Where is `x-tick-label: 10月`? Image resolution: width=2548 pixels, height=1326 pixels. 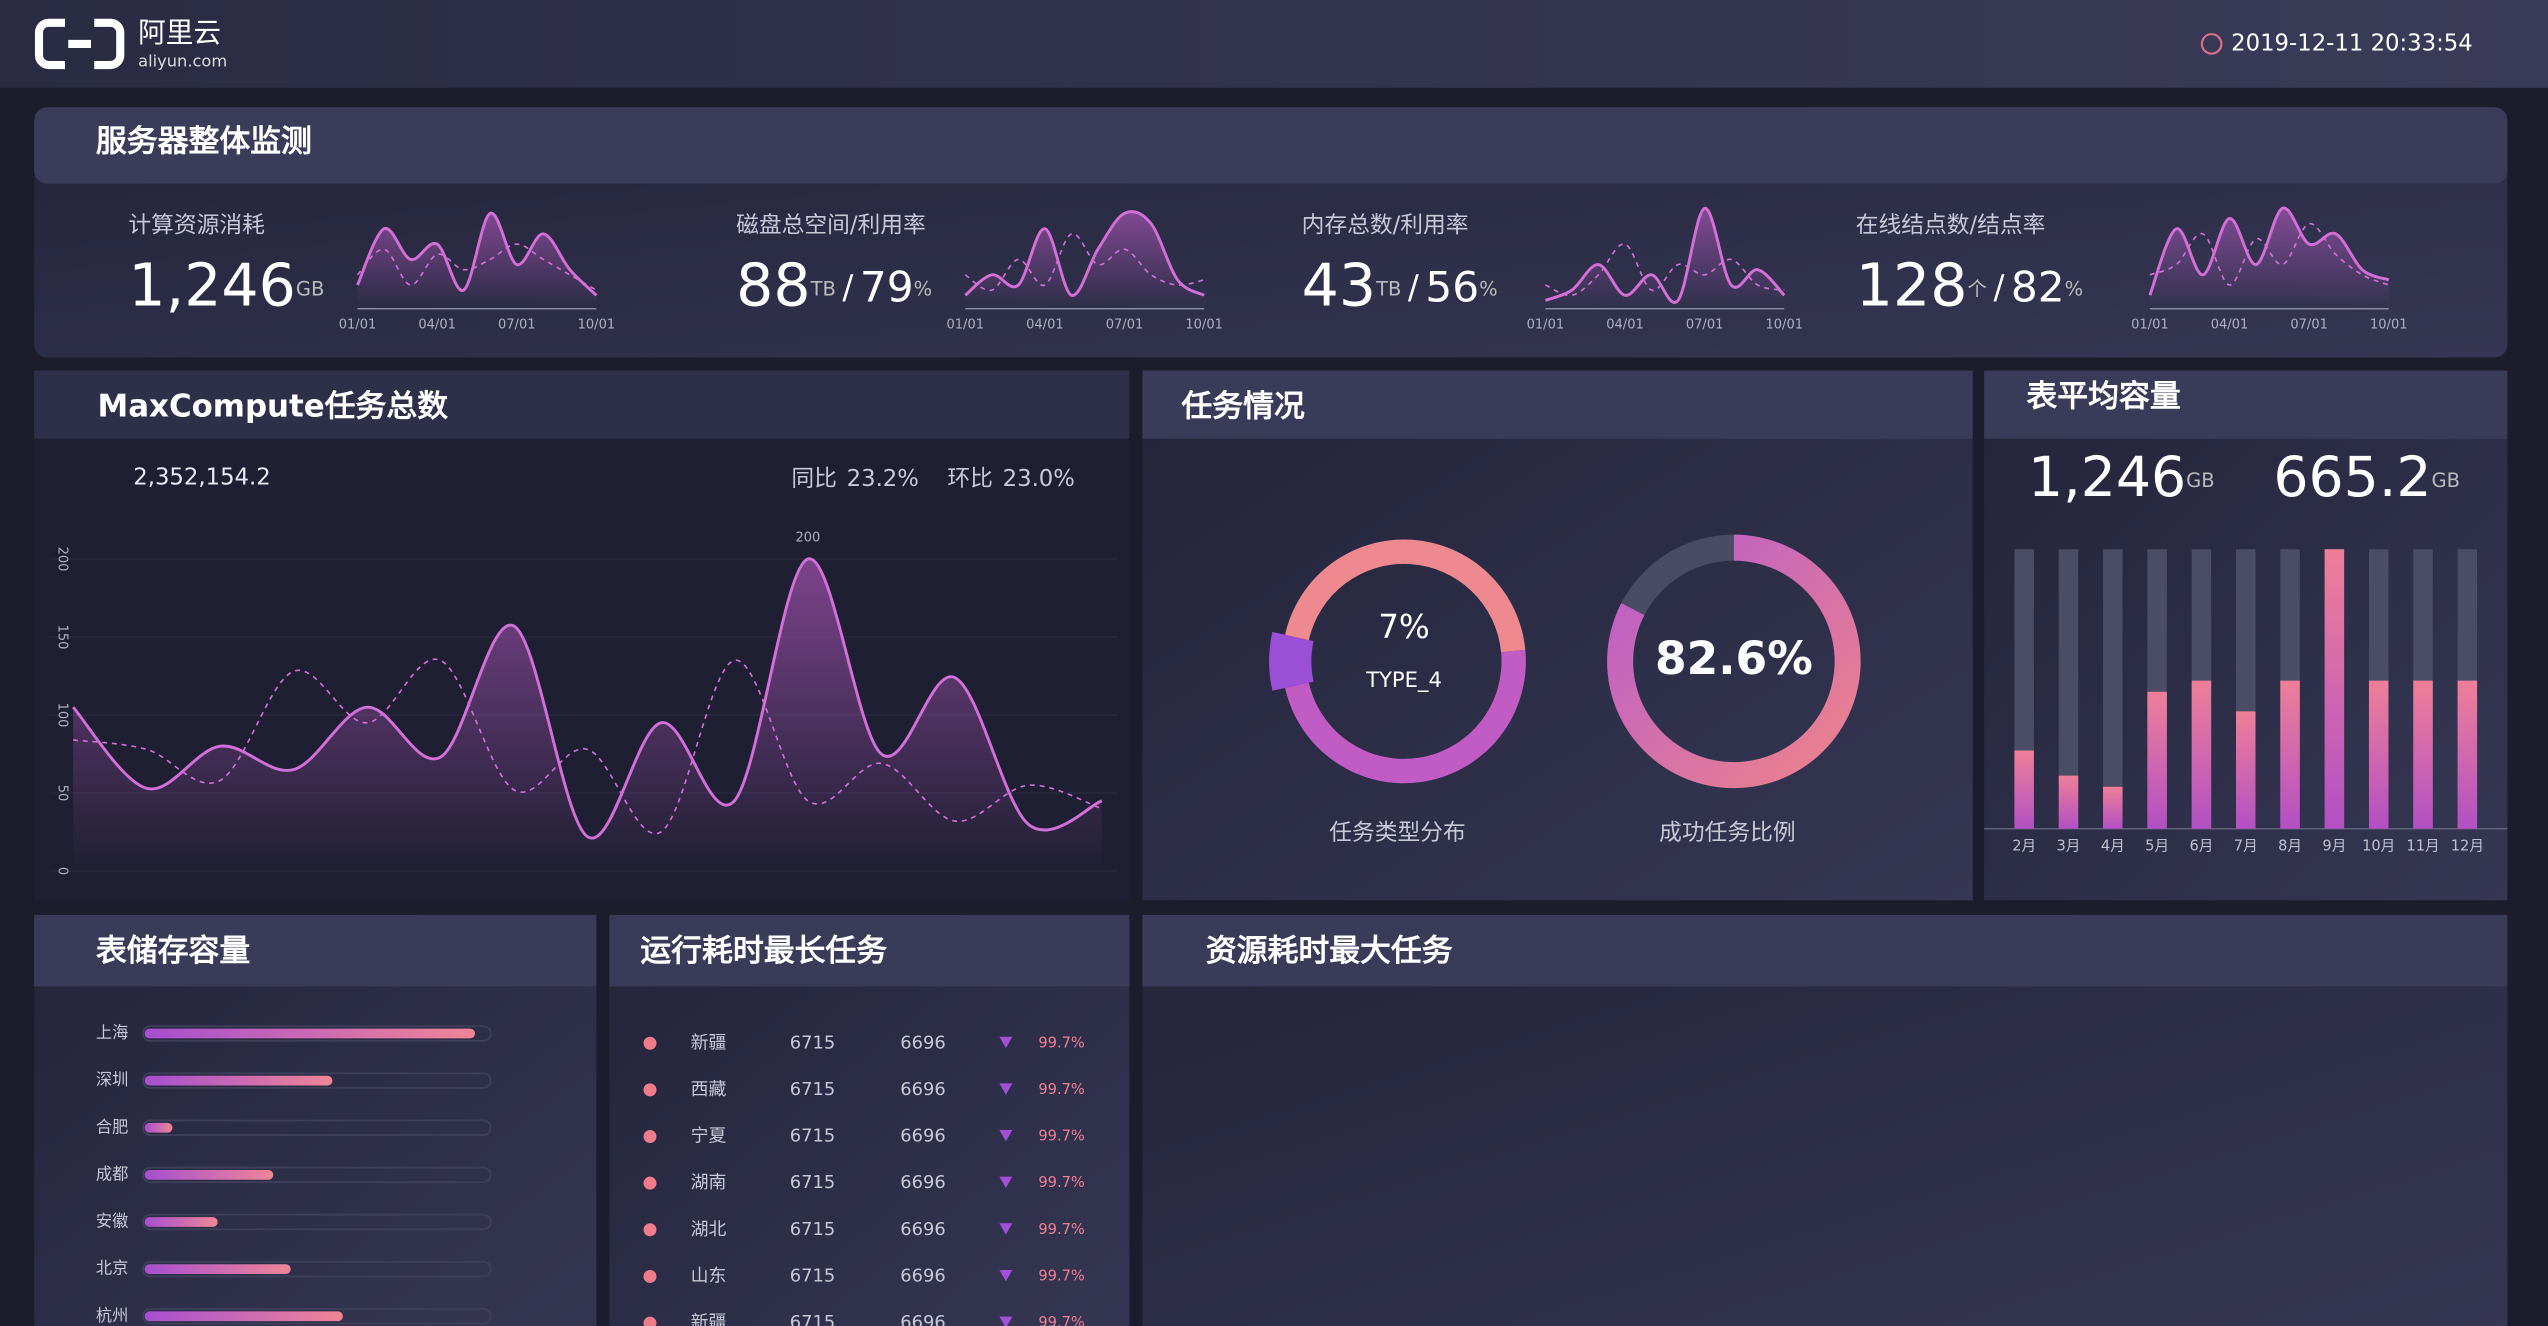
x-tick-label: 10月 is located at coordinates (2378, 846).